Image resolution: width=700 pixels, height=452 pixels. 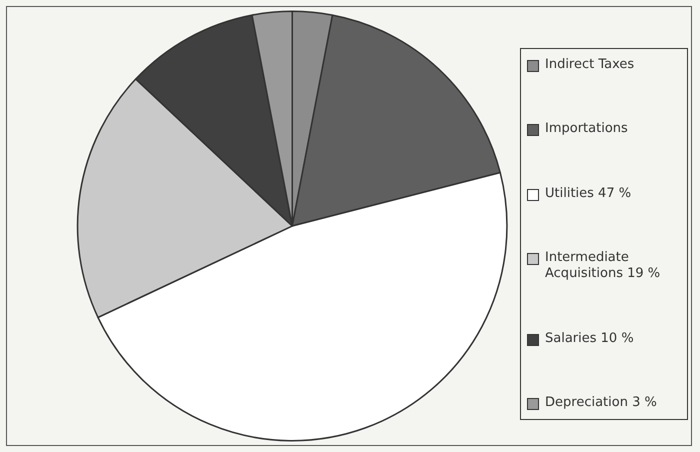 I want to click on legend-label: Depreciation 3 %, so click(x=601, y=402).